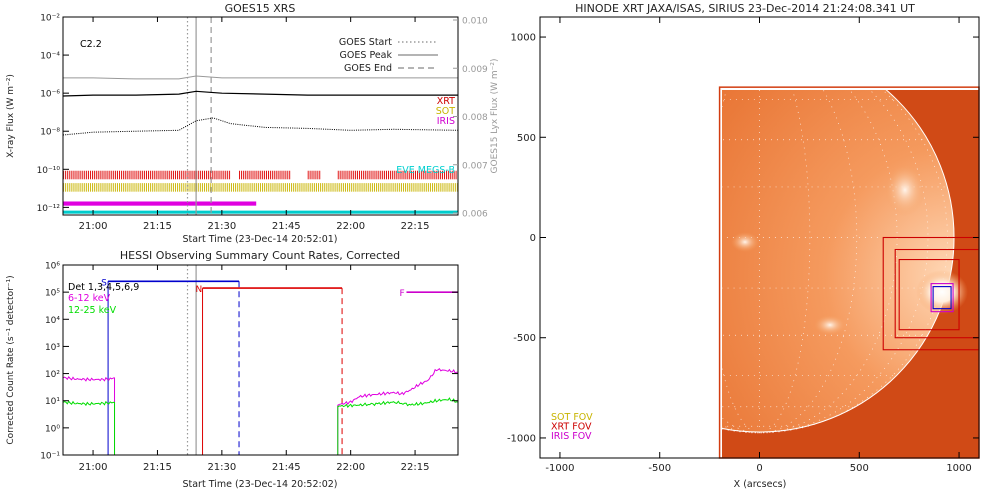 The height and width of the screenshot is (500, 1000). What do you see at coordinates (475, 166) in the screenshot?
I see `y2-tick-label: 0.007` at bounding box center [475, 166].